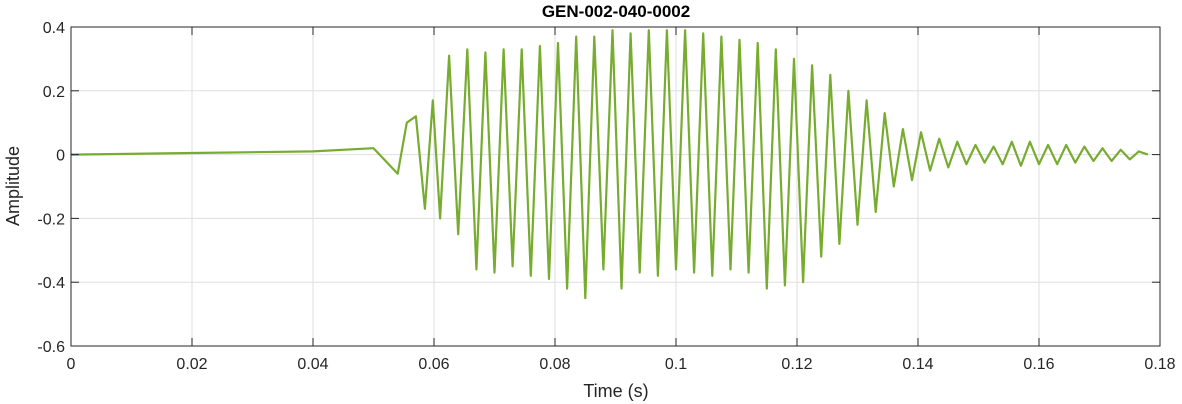 The width and height of the screenshot is (1182, 404). I want to click on x-tick-label: 0.04, so click(312, 364).